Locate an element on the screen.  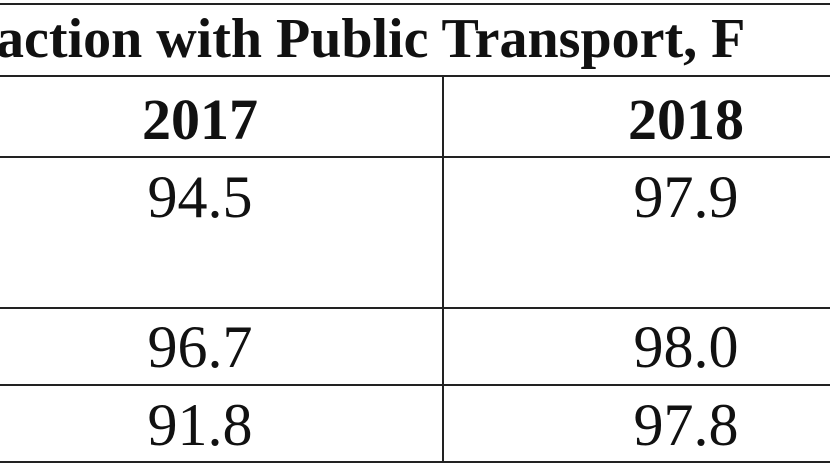
table-cell: 96.7 is located at coordinates (200, 347).